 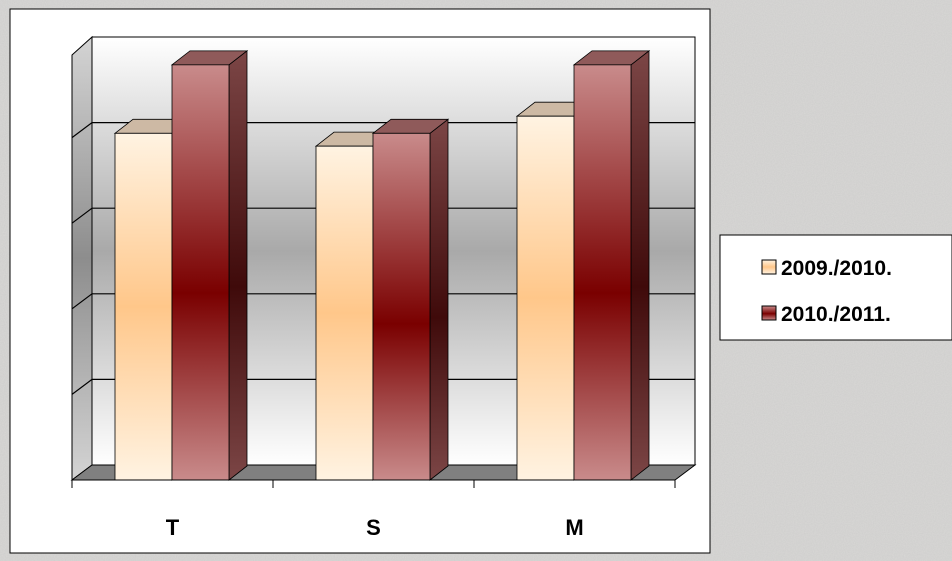 I want to click on side-wall, so click(x=82, y=258).